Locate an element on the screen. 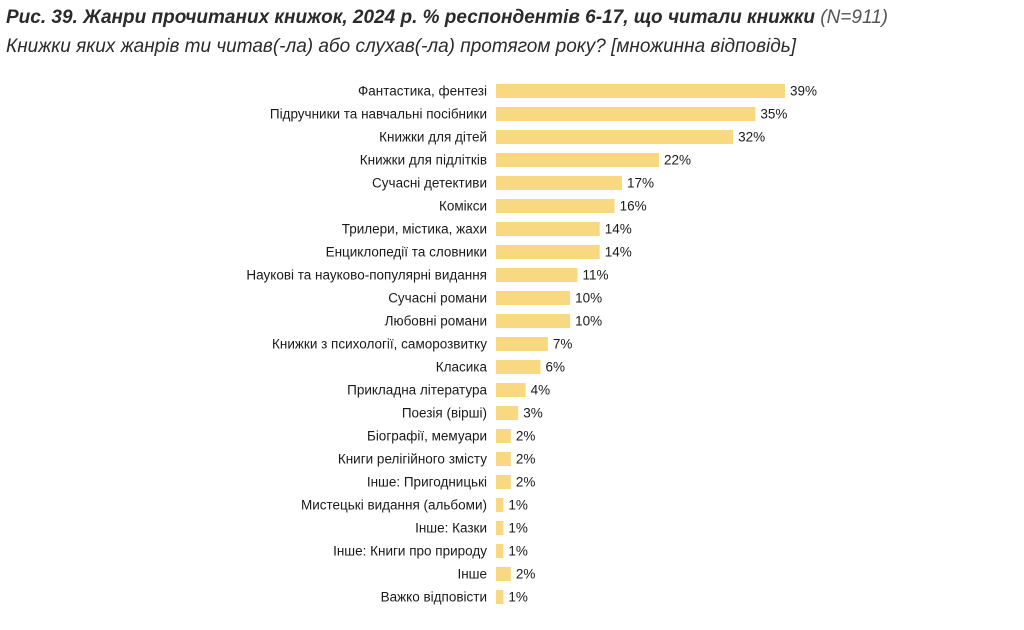 The image size is (1024, 630). category-label: Поезія (вірші) is located at coordinates (444, 413).